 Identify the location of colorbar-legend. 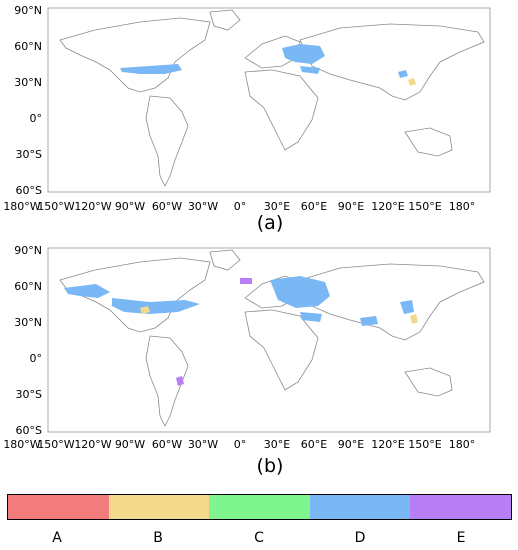
(259, 507).